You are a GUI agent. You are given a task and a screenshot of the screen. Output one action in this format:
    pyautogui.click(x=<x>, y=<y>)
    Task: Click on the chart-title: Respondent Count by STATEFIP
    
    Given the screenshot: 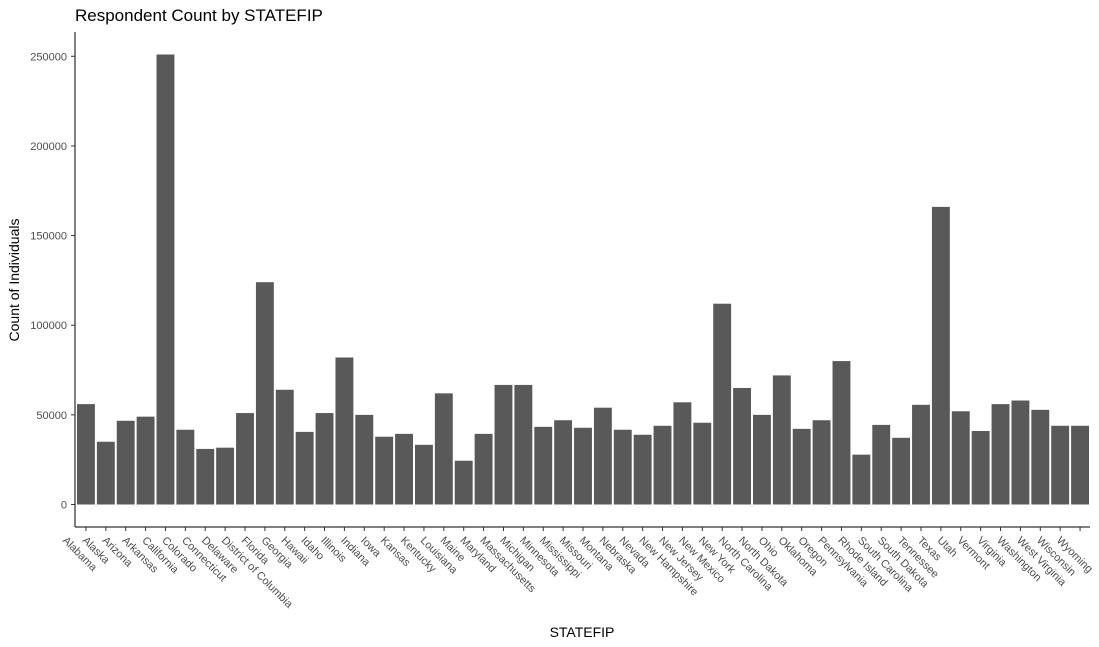 What is the action you would take?
    pyautogui.click(x=199, y=15)
    